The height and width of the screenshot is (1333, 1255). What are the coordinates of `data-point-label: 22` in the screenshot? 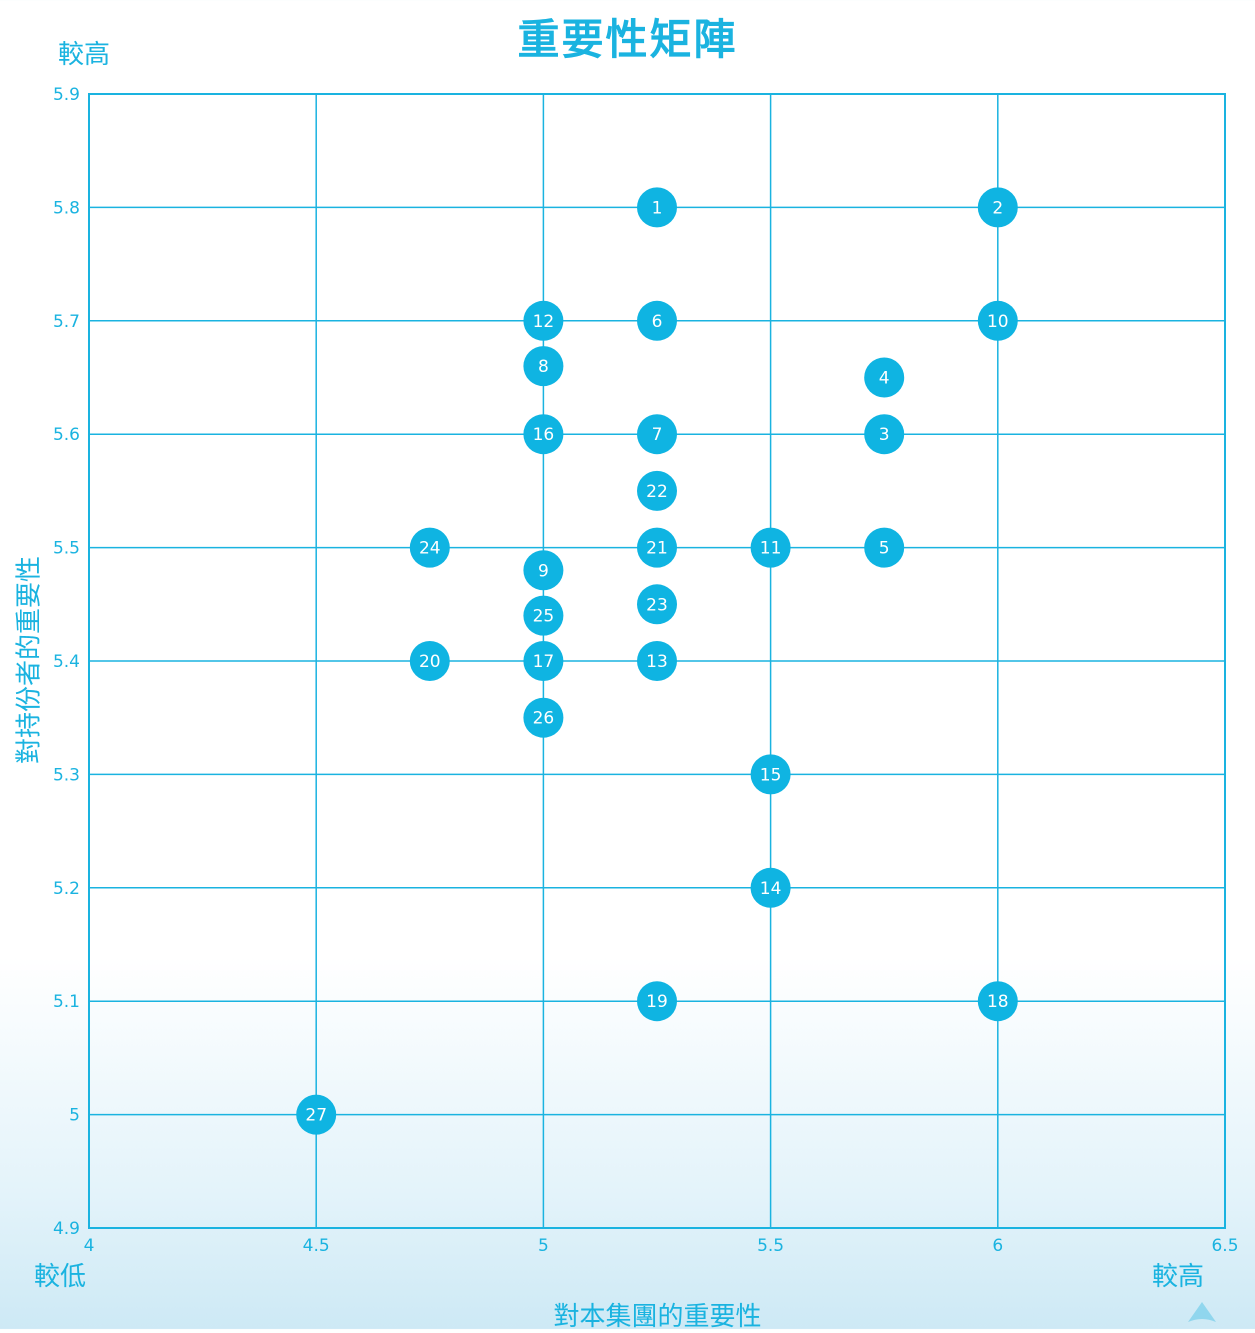 It's located at (657, 492).